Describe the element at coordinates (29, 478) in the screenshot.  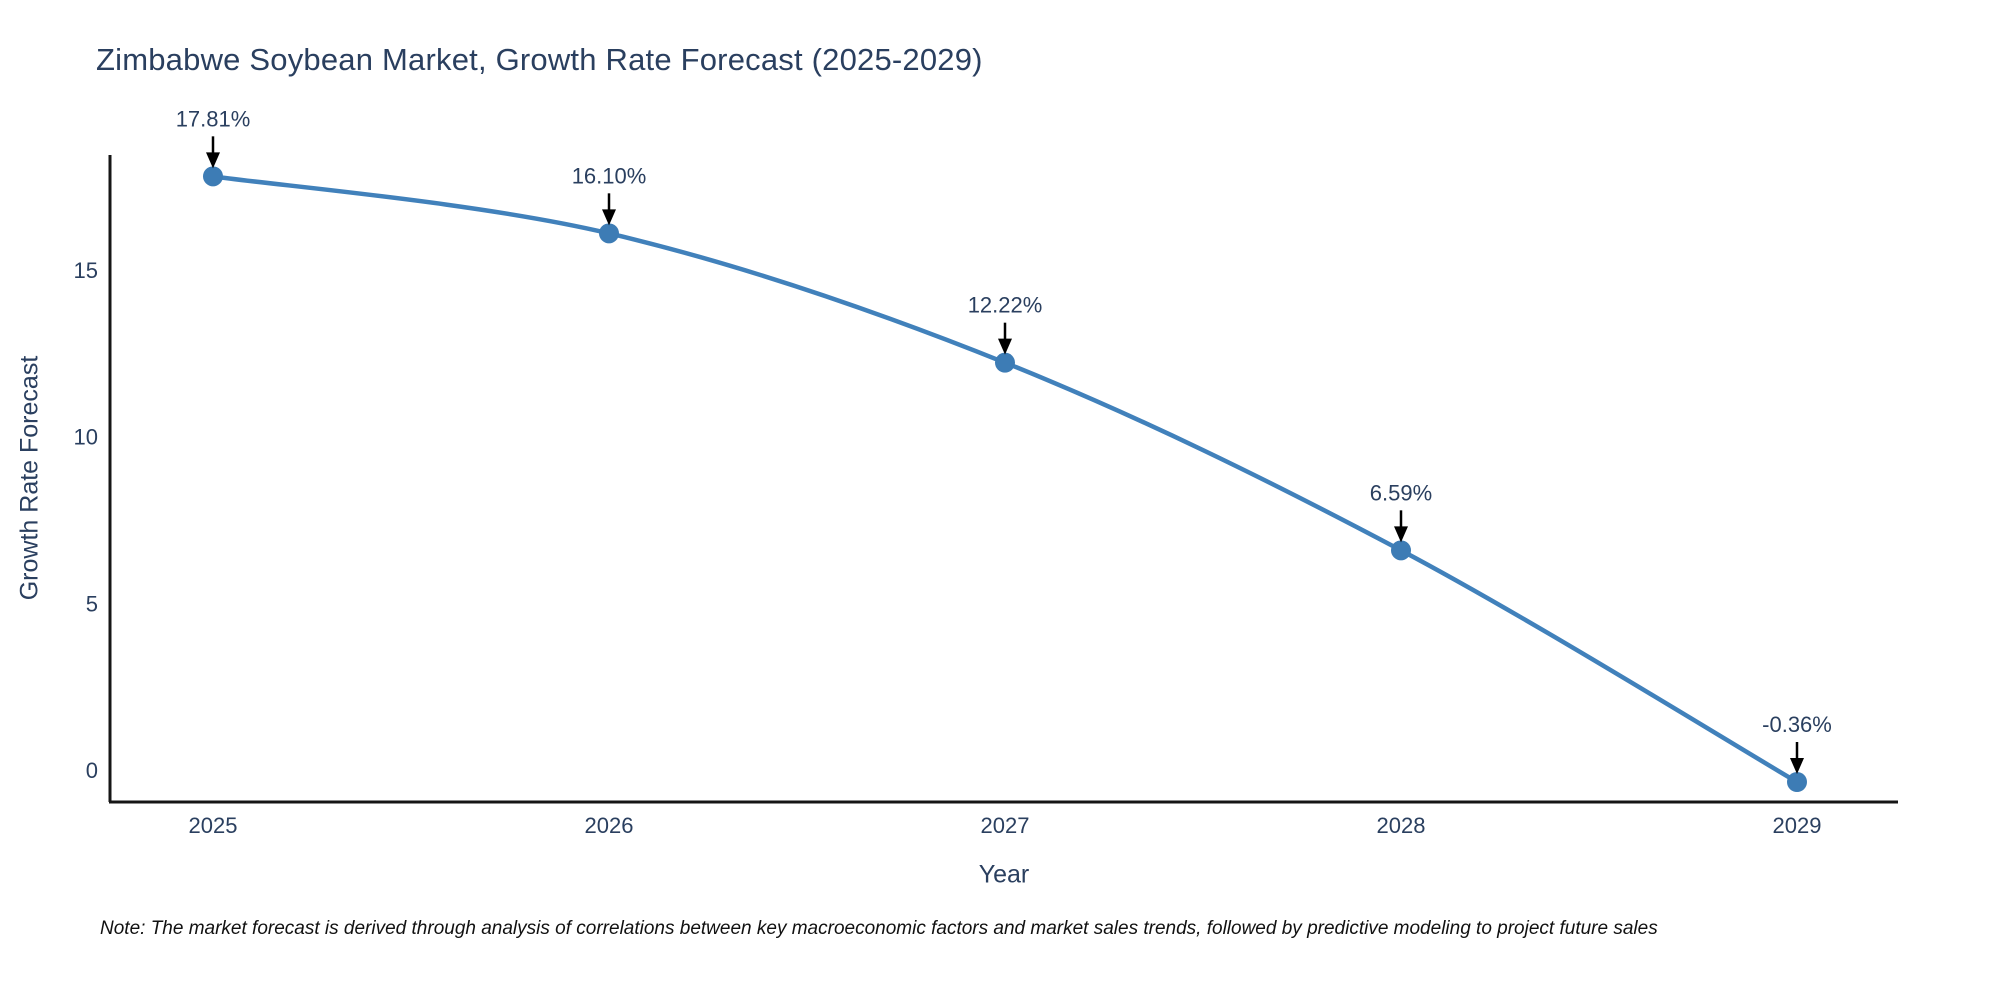
I see `y-axis-title: Growth Rate Forecast` at that location.